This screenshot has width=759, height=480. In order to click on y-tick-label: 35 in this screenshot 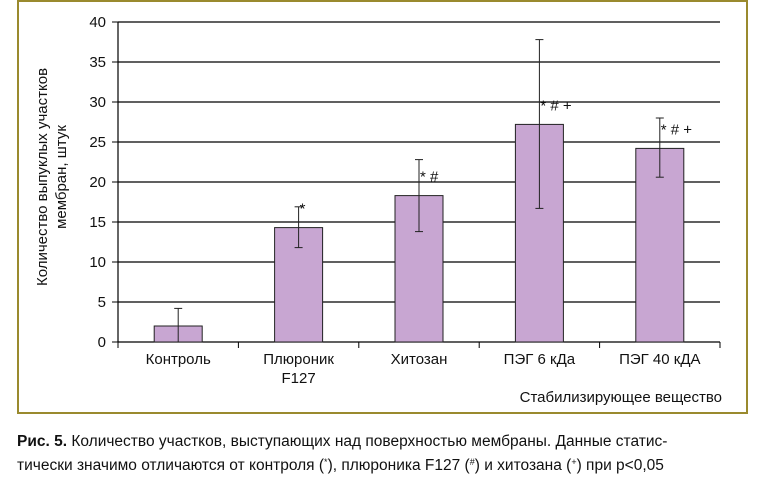, I will do `click(97, 62)`.